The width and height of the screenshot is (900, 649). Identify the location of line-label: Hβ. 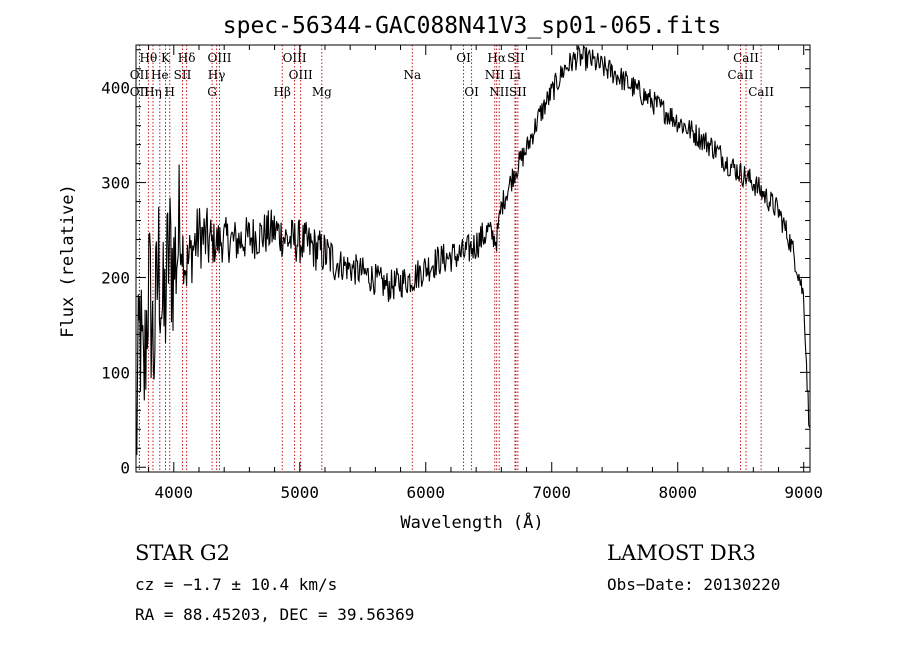
(282, 92).